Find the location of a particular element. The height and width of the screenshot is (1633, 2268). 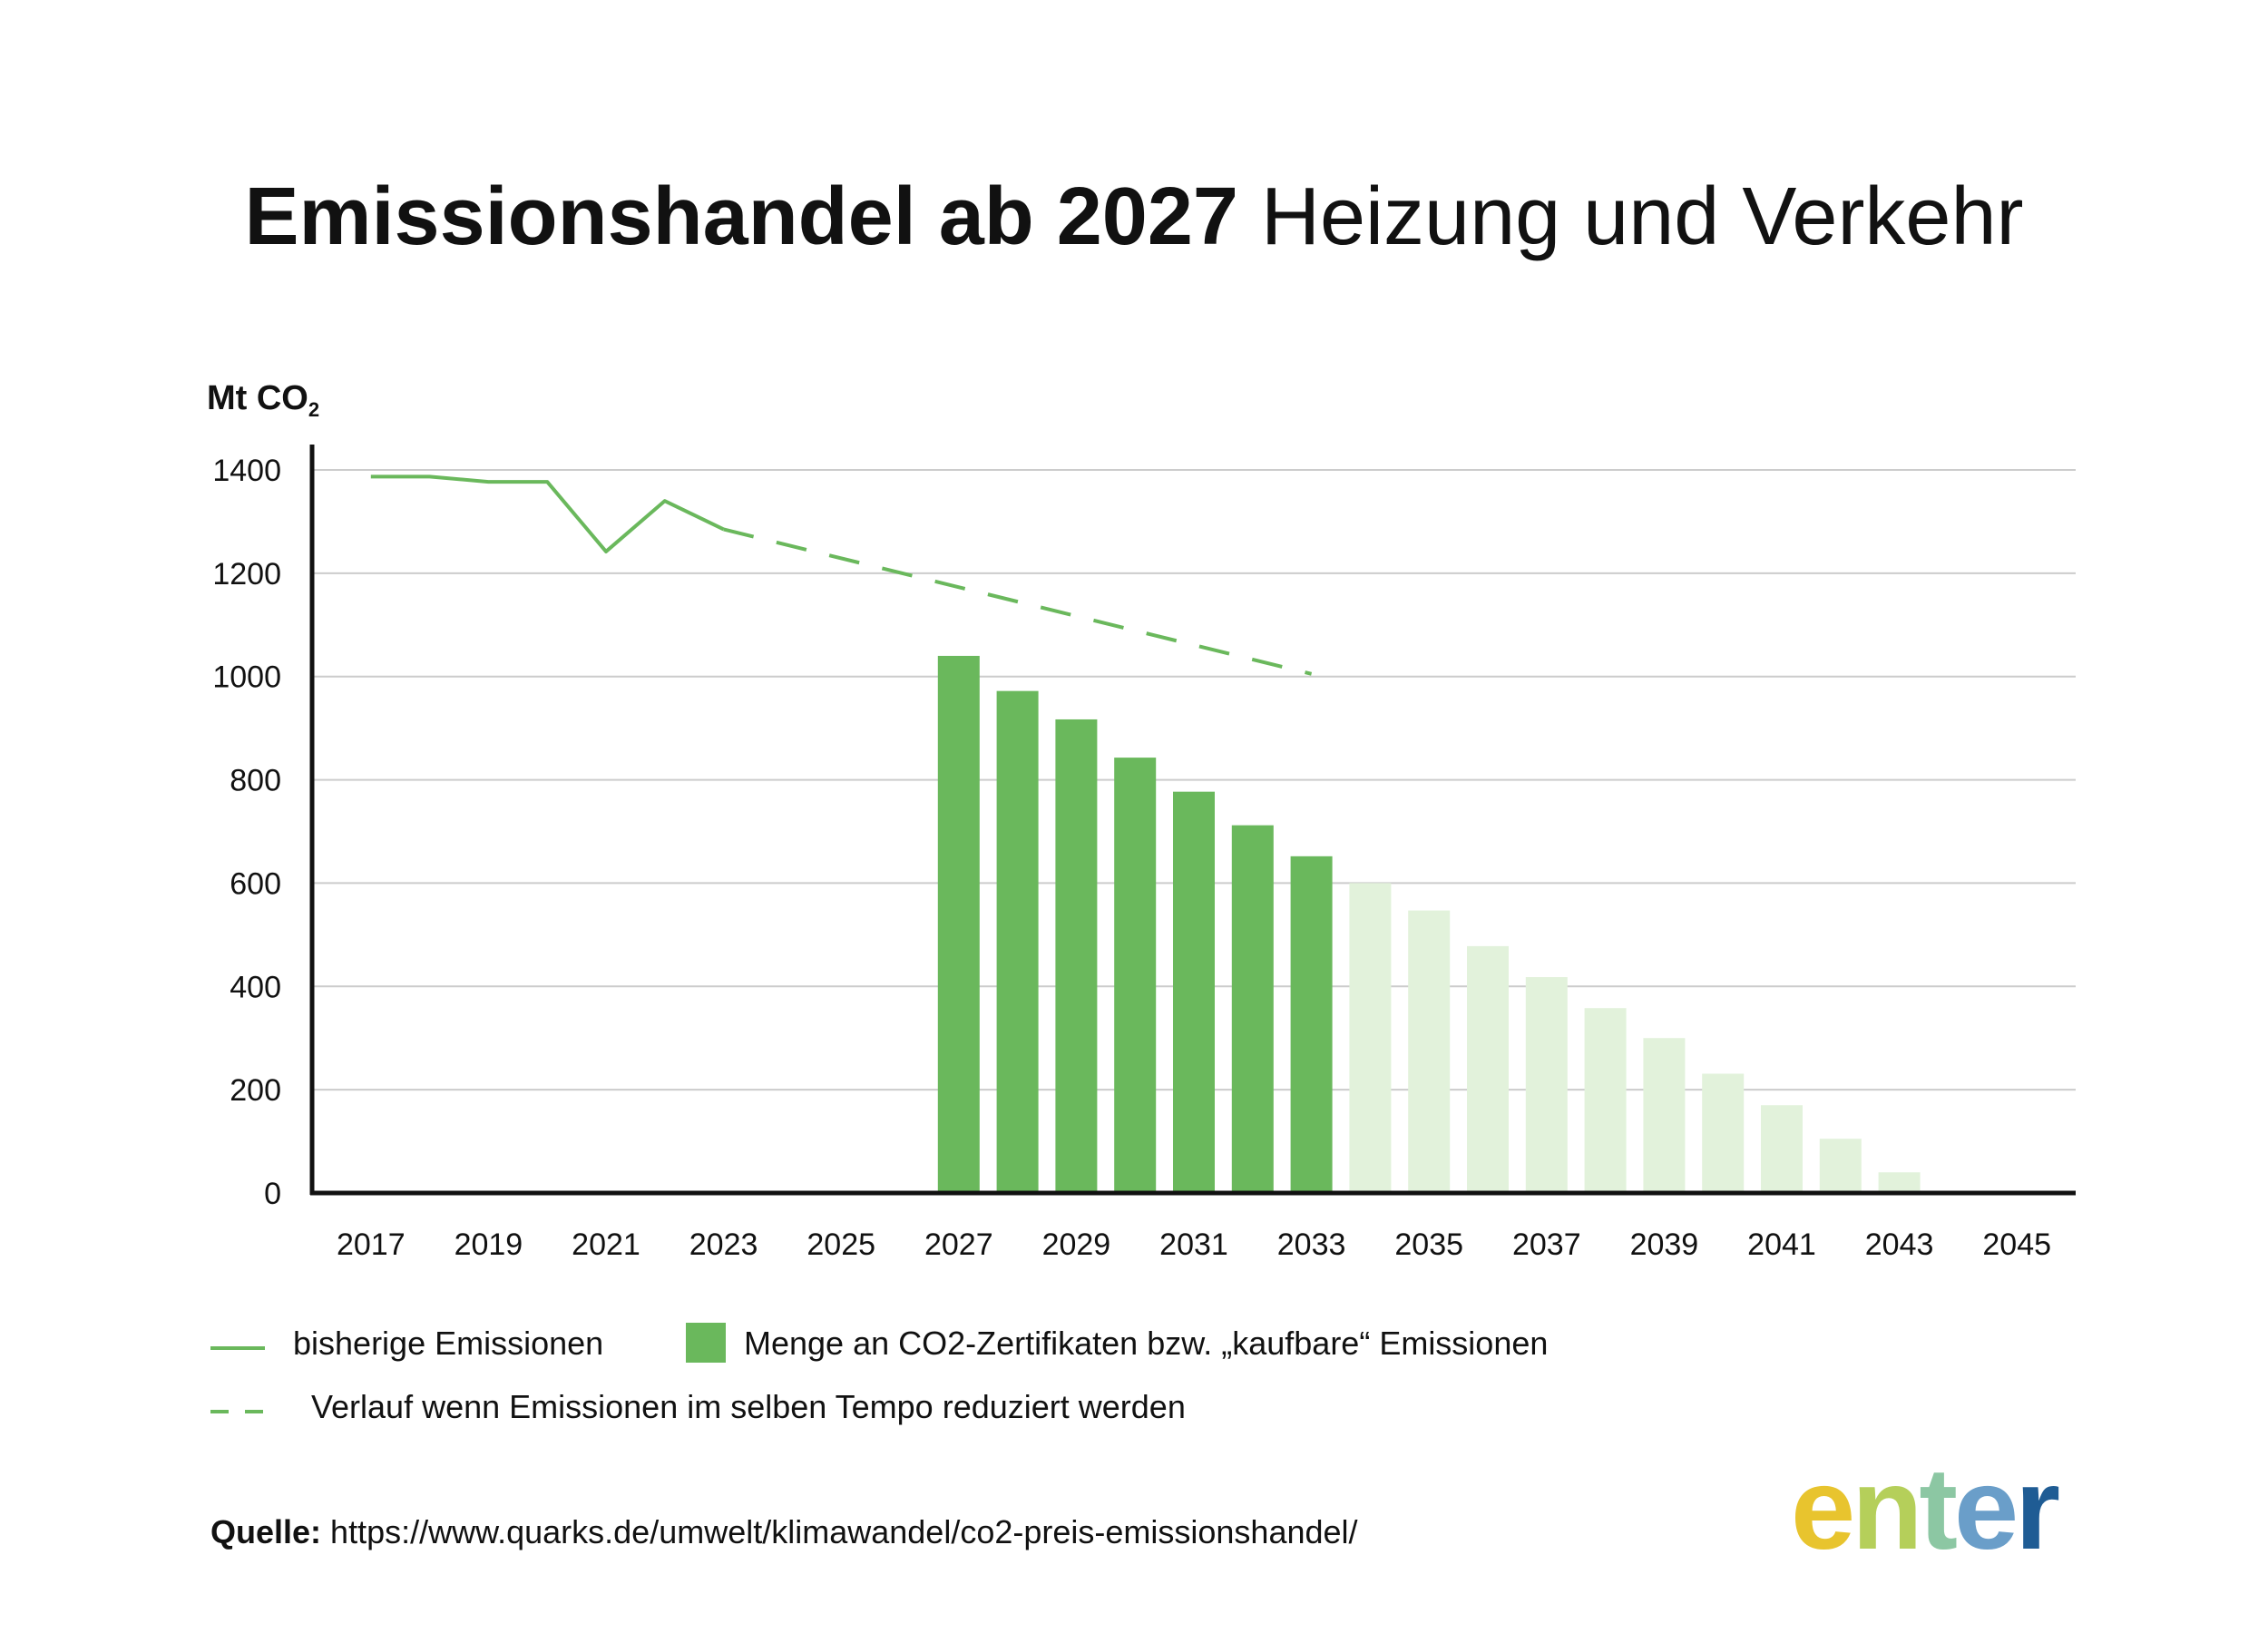

bar-2036 is located at coordinates (1488, 1069).